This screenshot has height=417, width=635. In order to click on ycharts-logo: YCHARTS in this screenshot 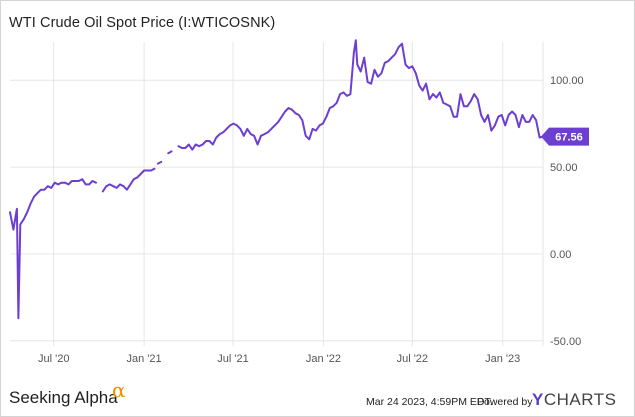, I will do `click(574, 400)`.